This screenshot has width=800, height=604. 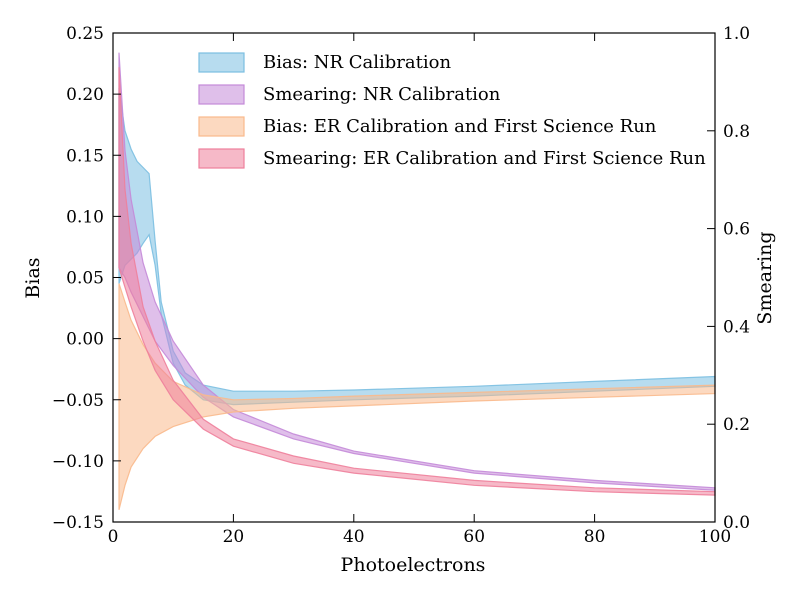 I want to click on x-axis-title: Photoelectrons, so click(x=413, y=565).